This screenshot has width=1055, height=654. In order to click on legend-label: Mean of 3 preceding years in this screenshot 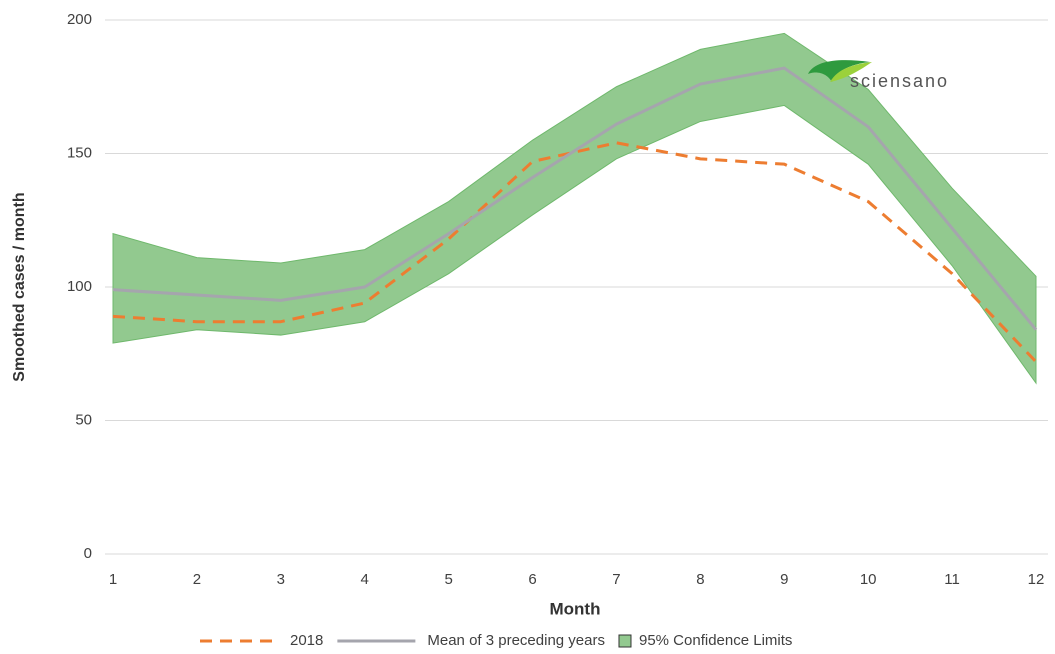, I will do `click(516, 640)`.